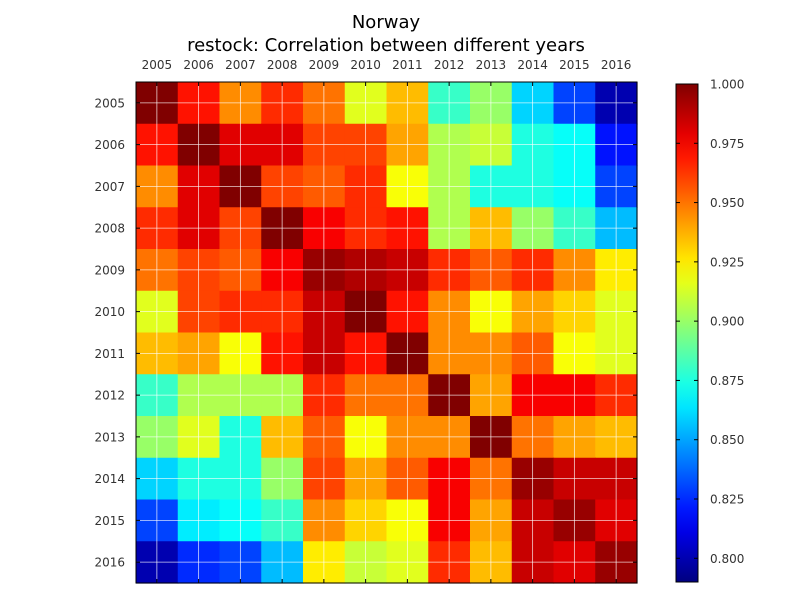  I want to click on y-tick-label: 2005, so click(109, 103).